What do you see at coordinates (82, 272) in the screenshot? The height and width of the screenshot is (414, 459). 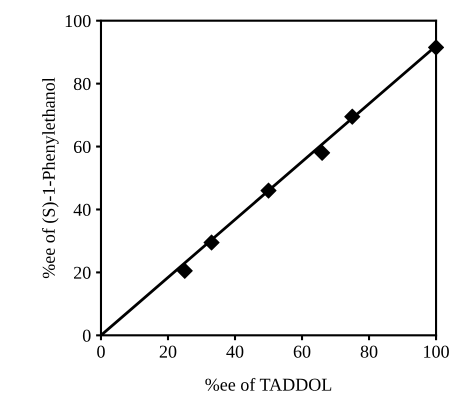 I see `y-tick-label: 20` at bounding box center [82, 272].